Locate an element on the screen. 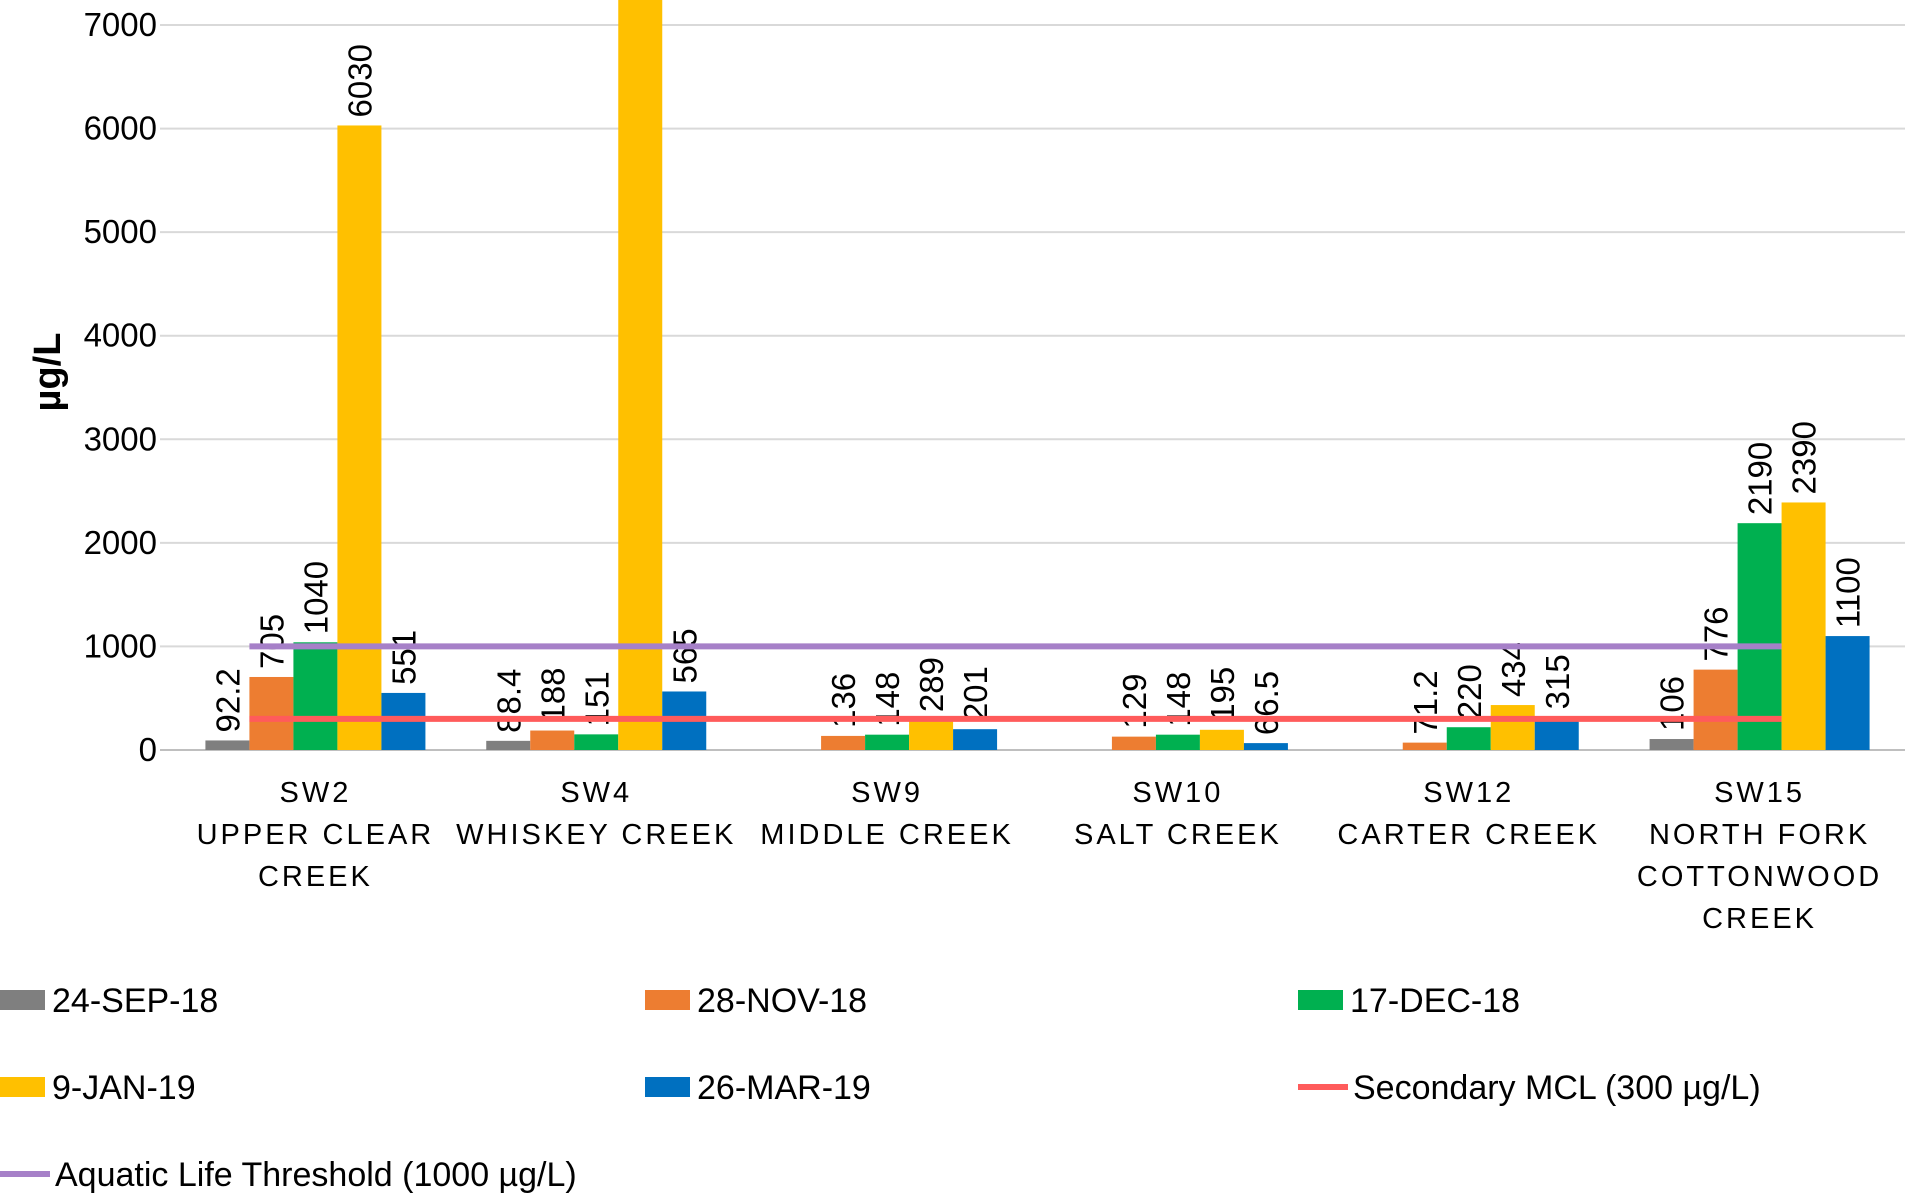  category-label: COTTONWOOD is located at coordinates (1759, 877).